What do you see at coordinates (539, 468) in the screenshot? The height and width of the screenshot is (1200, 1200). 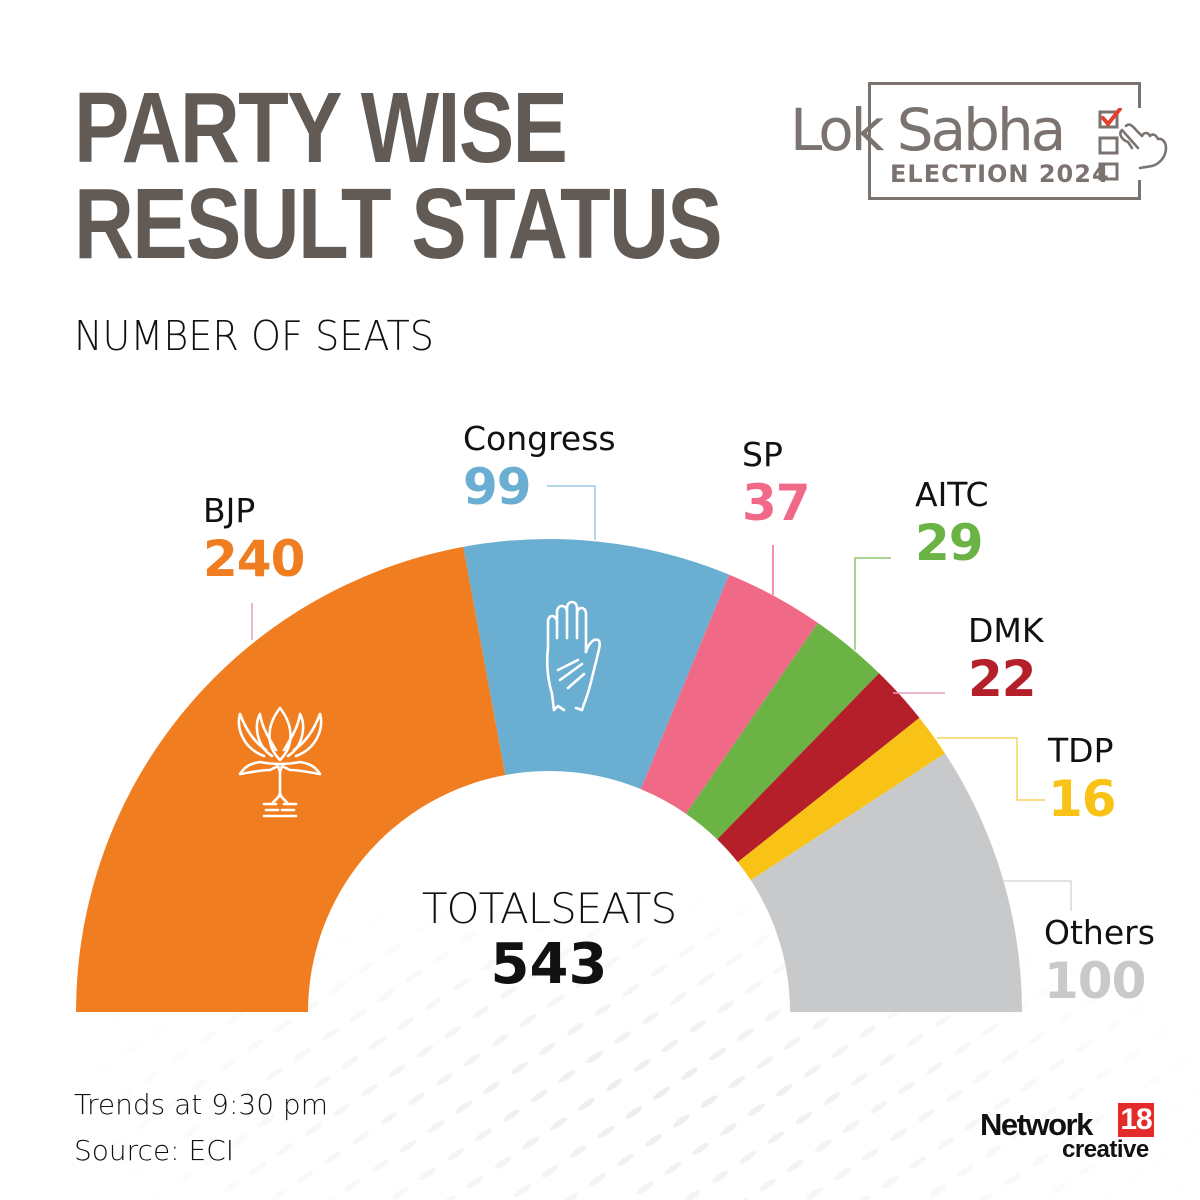 I see `label-congress: Congress 99` at bounding box center [539, 468].